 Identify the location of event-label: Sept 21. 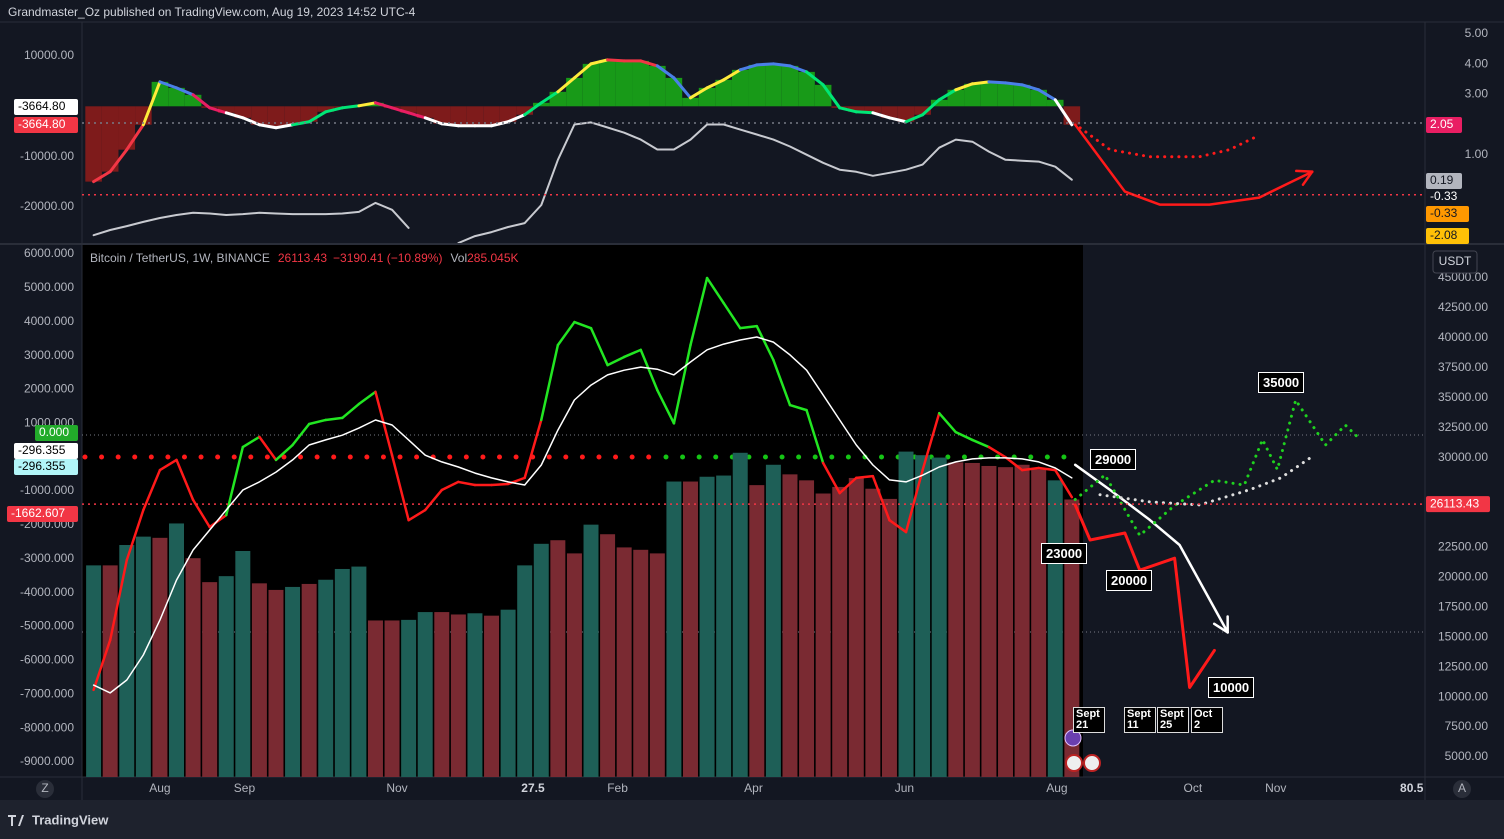
(1089, 720).